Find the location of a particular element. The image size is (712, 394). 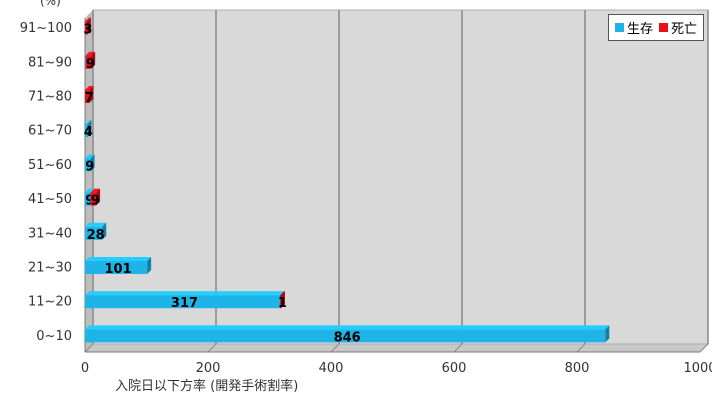

data-label-alive: 101 is located at coordinates (117, 269).